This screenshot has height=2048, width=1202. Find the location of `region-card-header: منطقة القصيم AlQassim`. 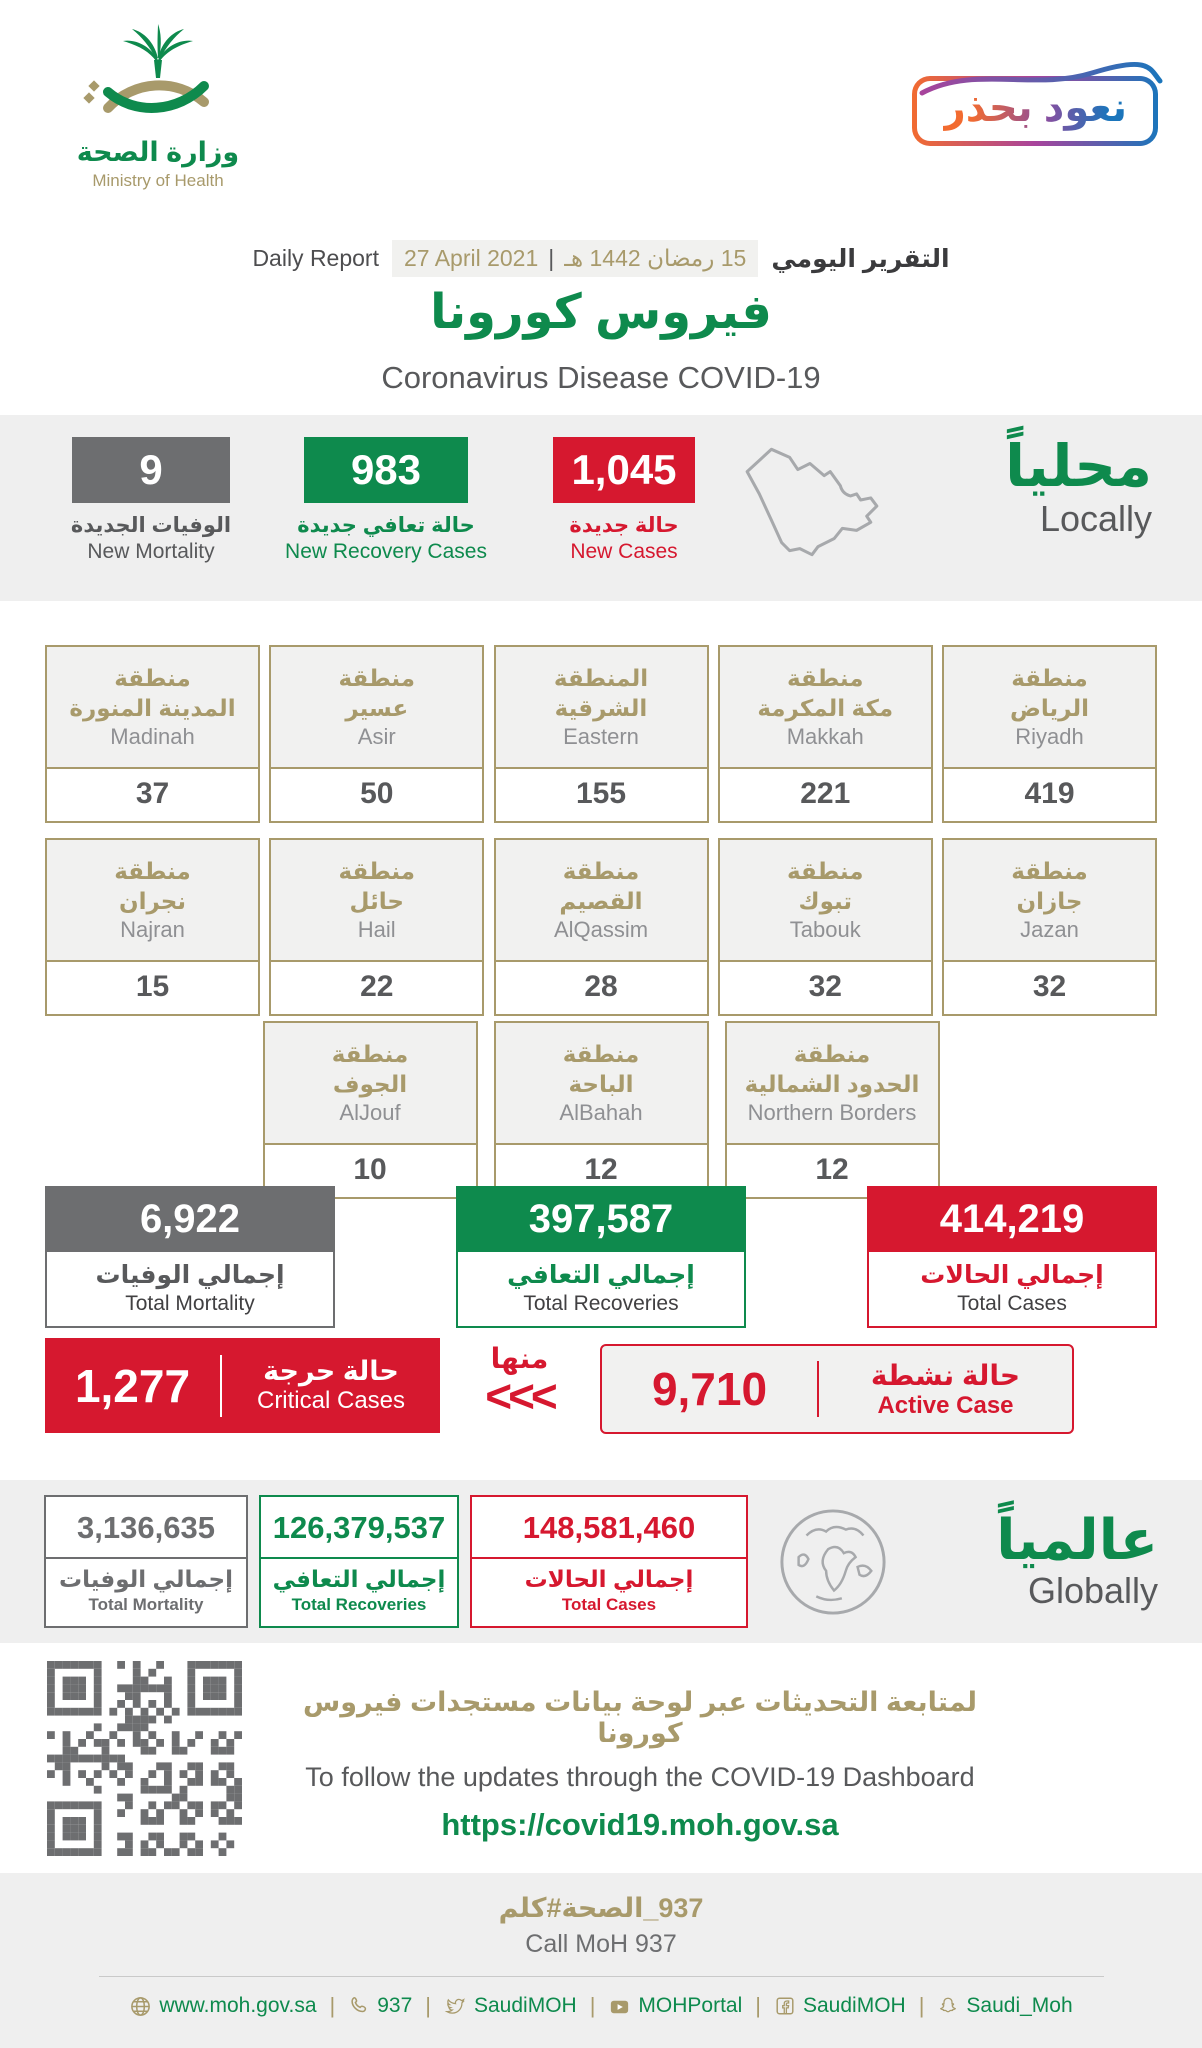

region-card-header: منطقة القصيم AlQassim is located at coordinates (601, 901).